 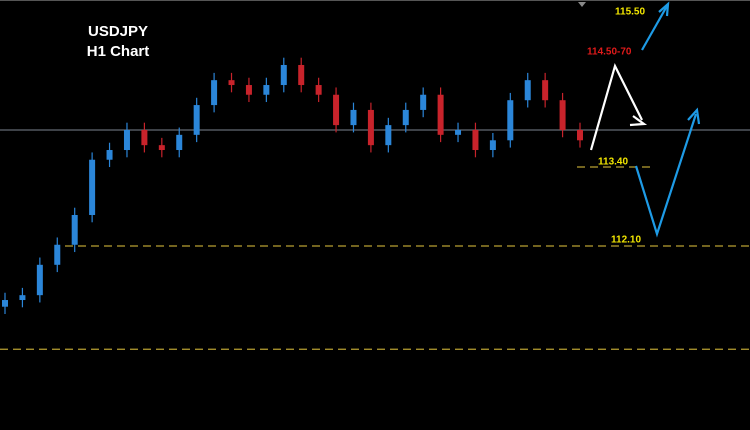 I want to click on annotation: 115.50, so click(x=630, y=12).